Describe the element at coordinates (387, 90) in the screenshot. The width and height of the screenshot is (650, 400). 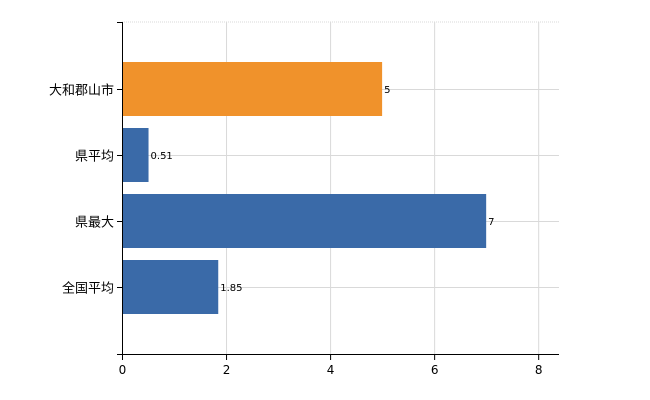
I see `bar-value-label: 5` at that location.